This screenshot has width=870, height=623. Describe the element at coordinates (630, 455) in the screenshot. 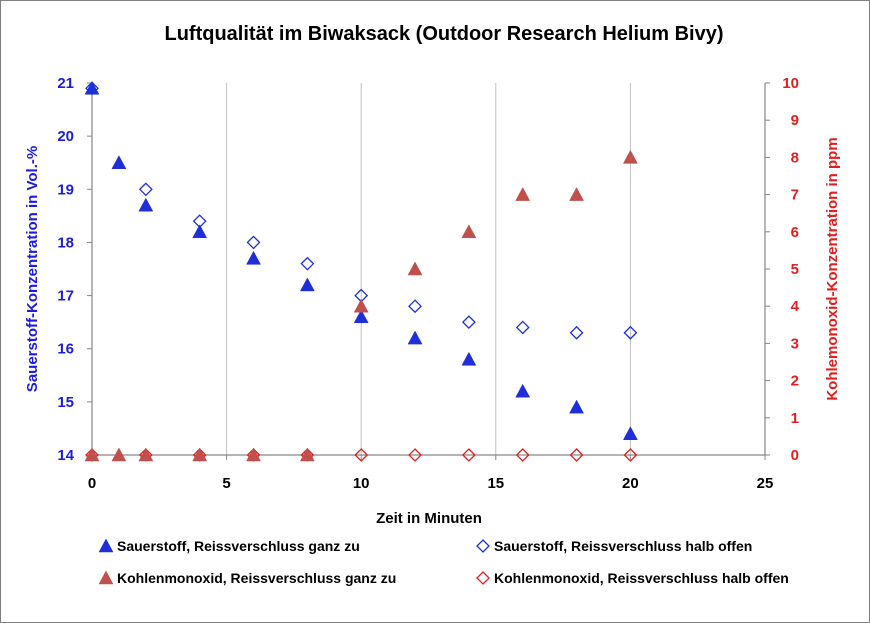

I see `data-point-s3-x20` at that location.